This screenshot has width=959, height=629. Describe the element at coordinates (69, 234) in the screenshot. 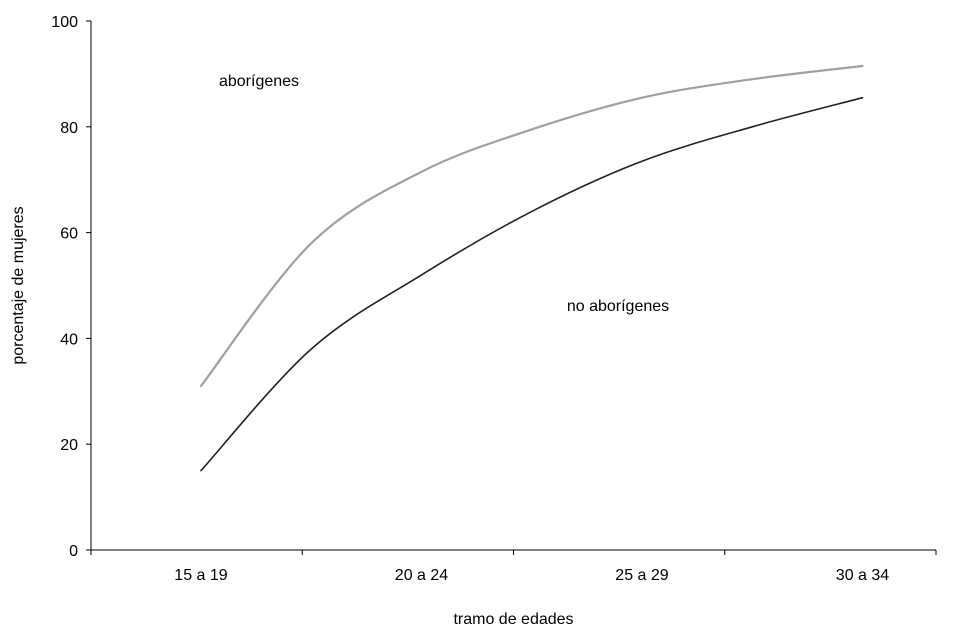

I see `y-tick-label: 60` at that location.